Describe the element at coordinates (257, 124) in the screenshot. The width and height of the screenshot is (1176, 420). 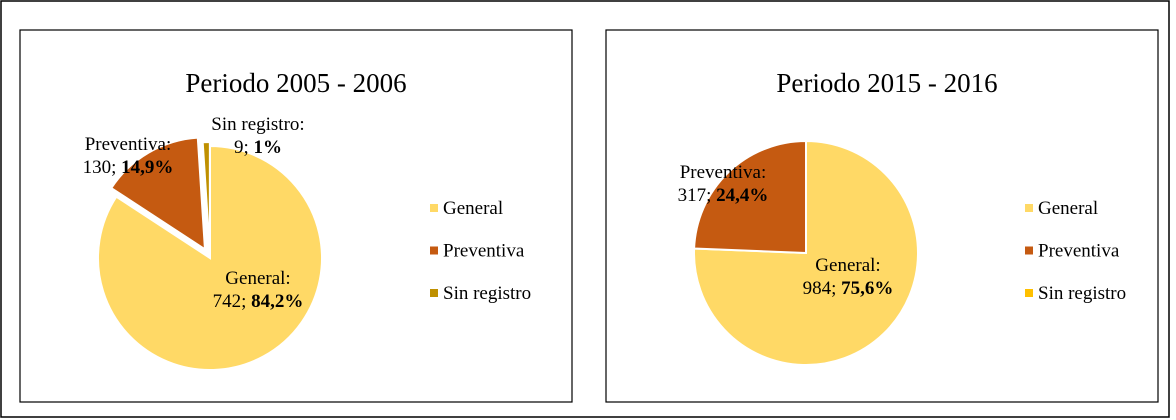
I see `data-label-name: Sin registro:` at that location.